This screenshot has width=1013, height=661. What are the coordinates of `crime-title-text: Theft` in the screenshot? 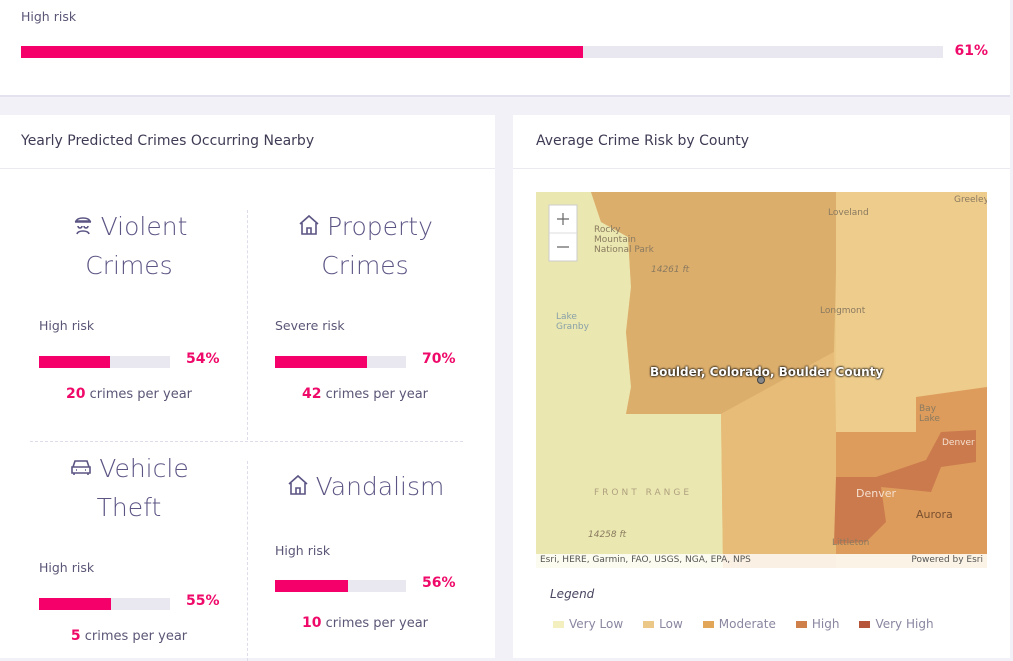 It's located at (129, 507).